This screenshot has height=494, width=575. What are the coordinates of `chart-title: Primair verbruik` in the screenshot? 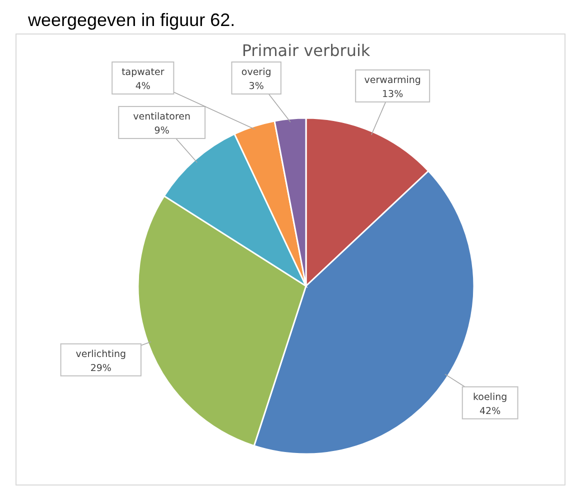 It's located at (306, 50).